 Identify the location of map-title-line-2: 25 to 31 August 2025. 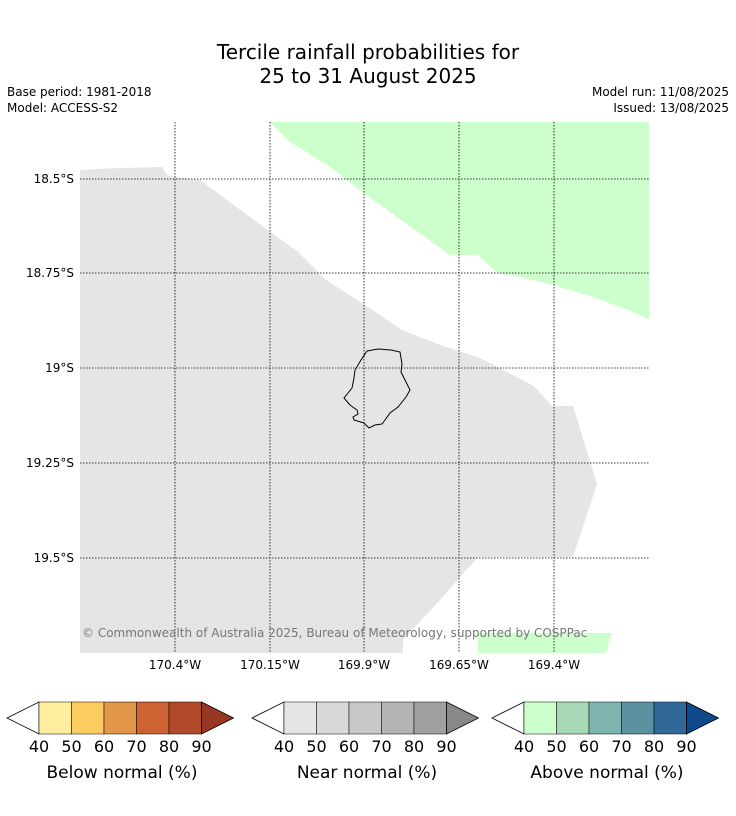
(368, 76).